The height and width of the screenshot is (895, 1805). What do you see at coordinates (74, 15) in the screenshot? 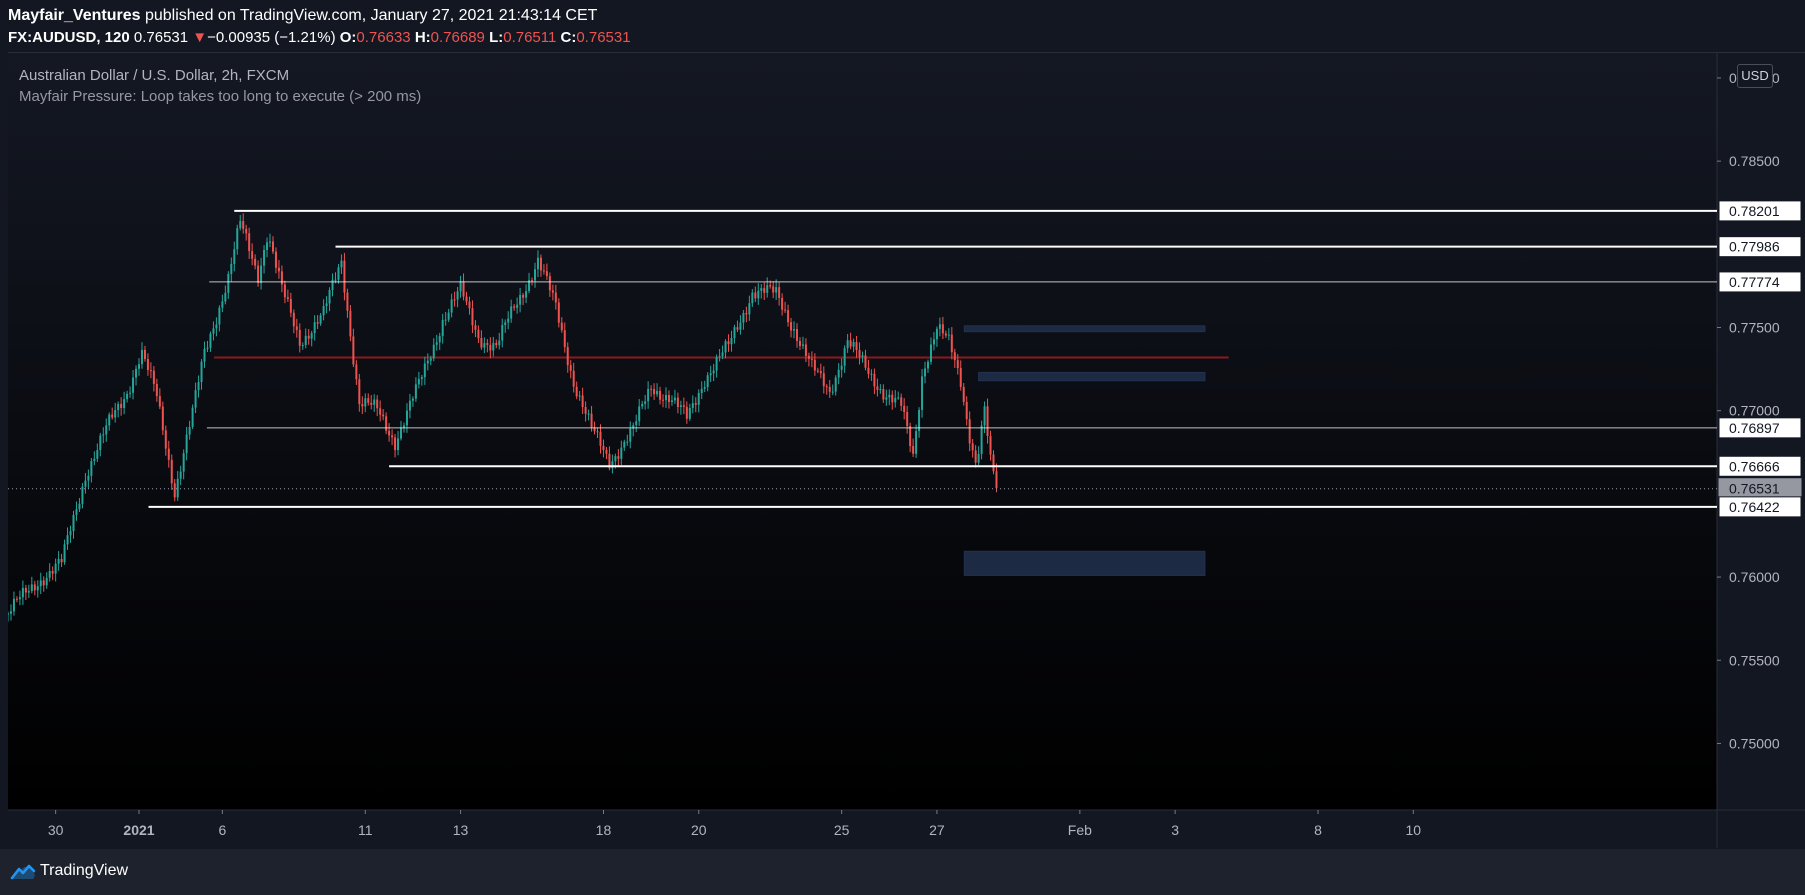
I see `author-name: Mayfair_Ventures` at bounding box center [74, 15].